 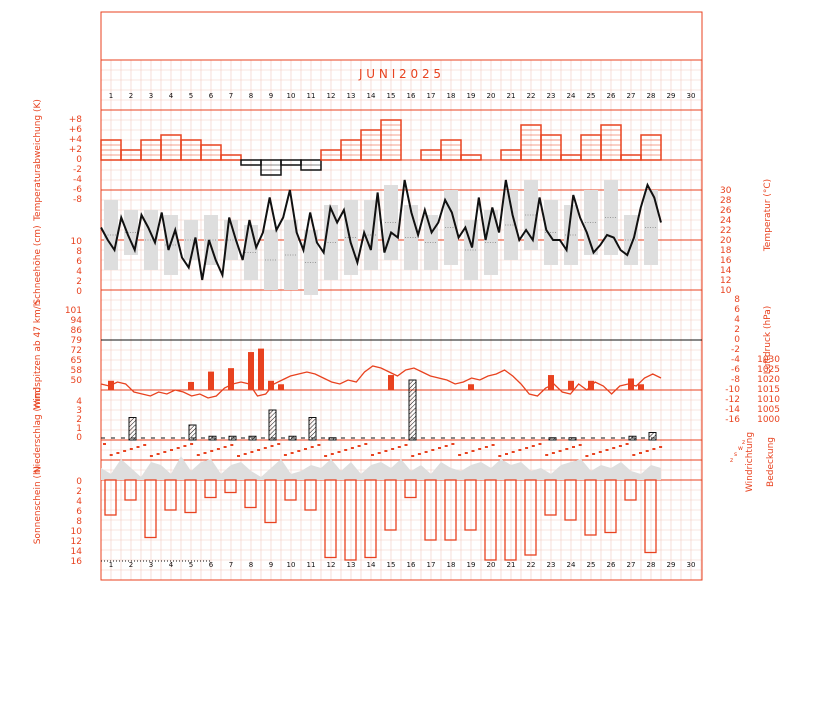 I want to click on cloud-cover-area, so click(x=381, y=468).